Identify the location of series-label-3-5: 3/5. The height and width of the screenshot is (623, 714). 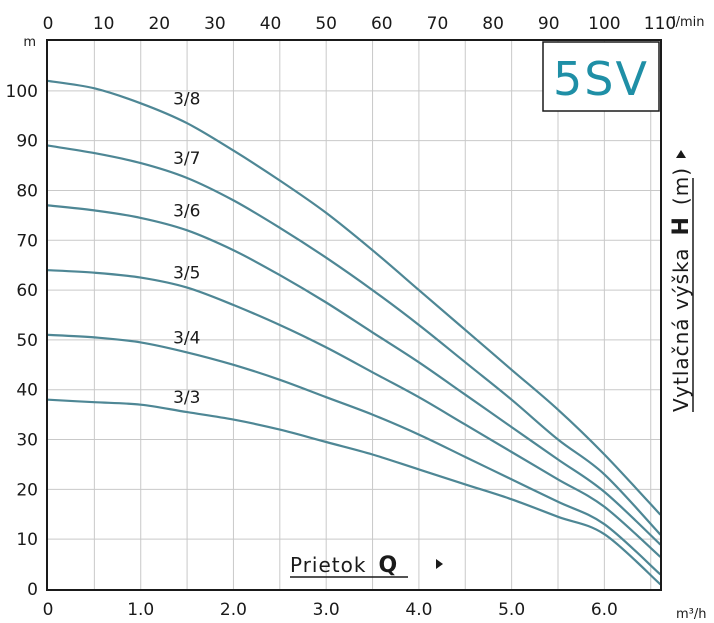
(186, 274).